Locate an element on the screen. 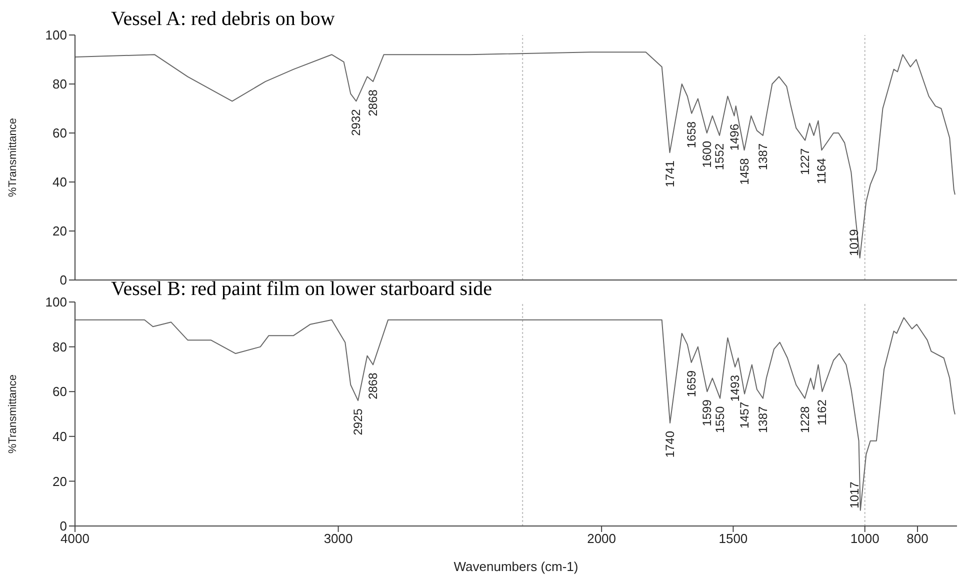  annotation: 1740 is located at coordinates (670, 444).